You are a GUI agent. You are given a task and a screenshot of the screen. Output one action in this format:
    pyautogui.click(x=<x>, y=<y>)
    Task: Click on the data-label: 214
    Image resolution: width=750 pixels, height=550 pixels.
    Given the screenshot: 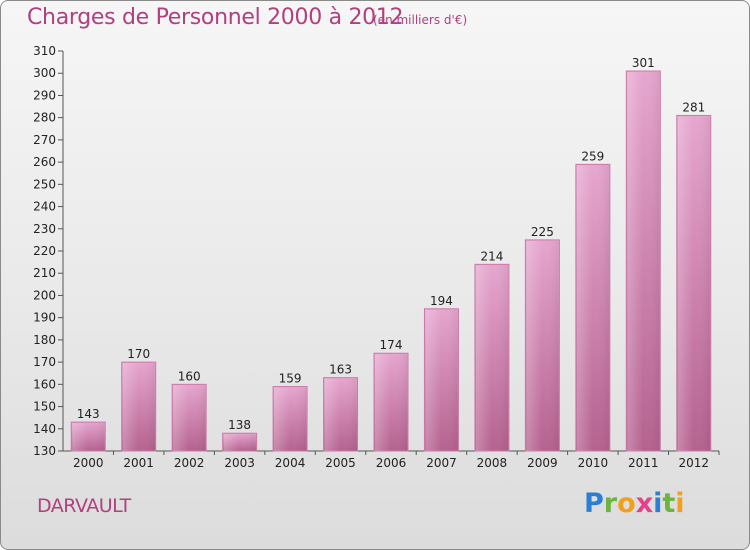 What is the action you would take?
    pyautogui.click(x=491, y=256)
    